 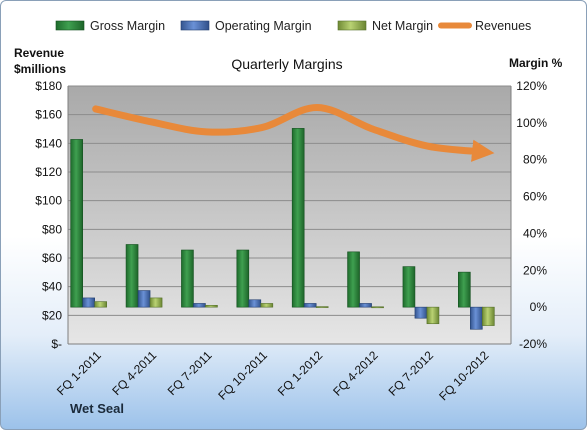 I want to click on left-tick-label: $160, so click(x=48, y=115).